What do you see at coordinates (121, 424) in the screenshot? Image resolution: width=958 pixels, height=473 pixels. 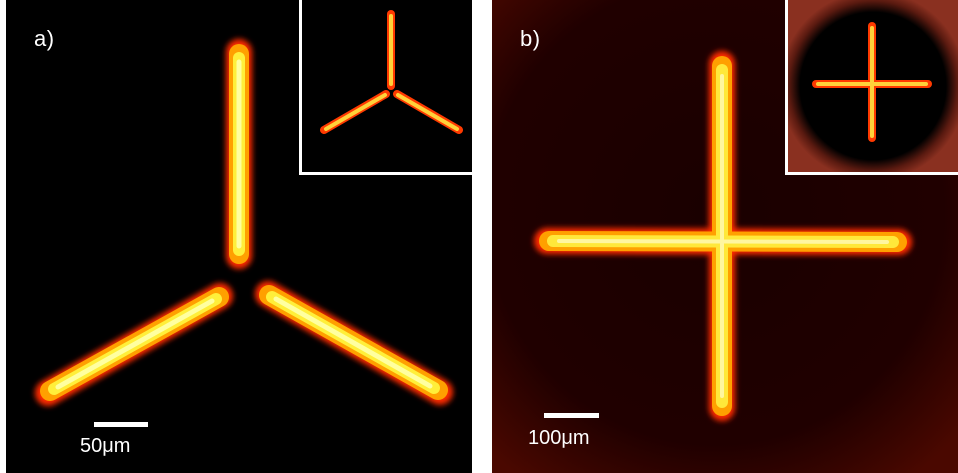 I see `scale-bar-a` at bounding box center [121, 424].